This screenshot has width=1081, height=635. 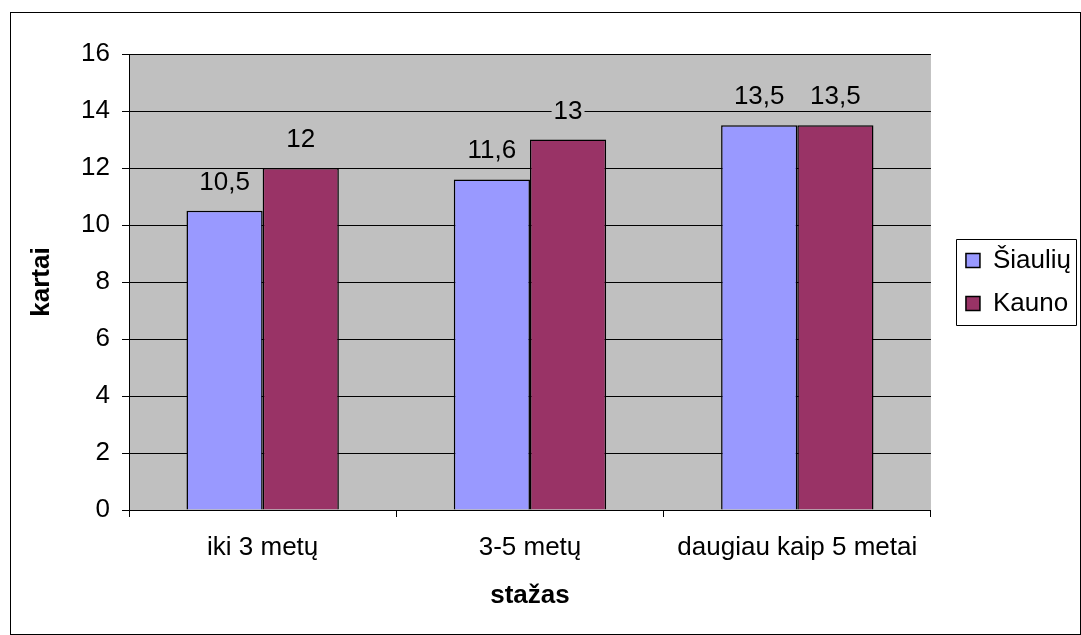 I want to click on x-tick-label: daugiau kaip 5 metai, so click(x=797, y=545).